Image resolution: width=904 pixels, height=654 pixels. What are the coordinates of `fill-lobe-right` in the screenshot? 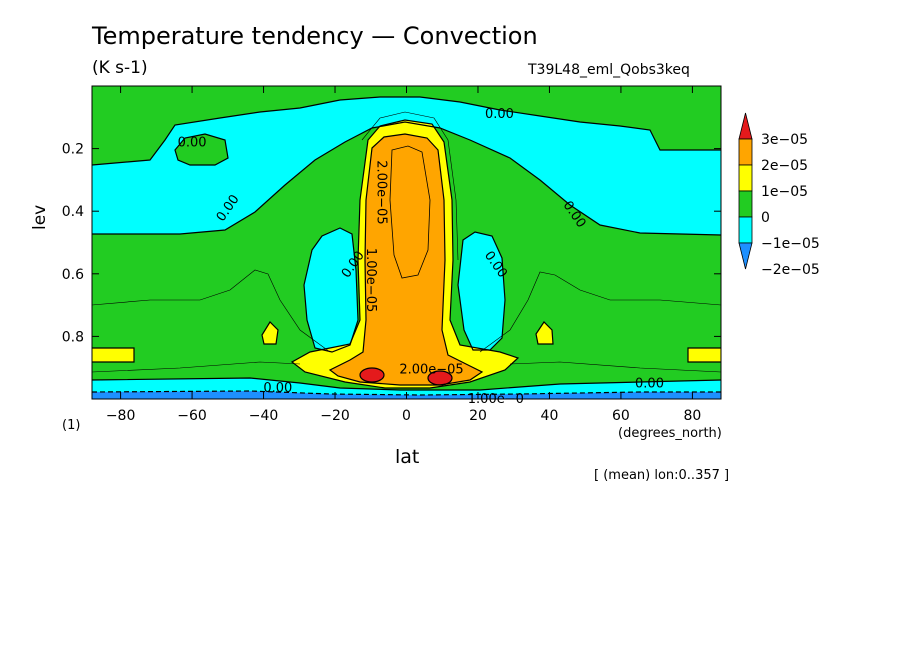 It's located at (481, 291).